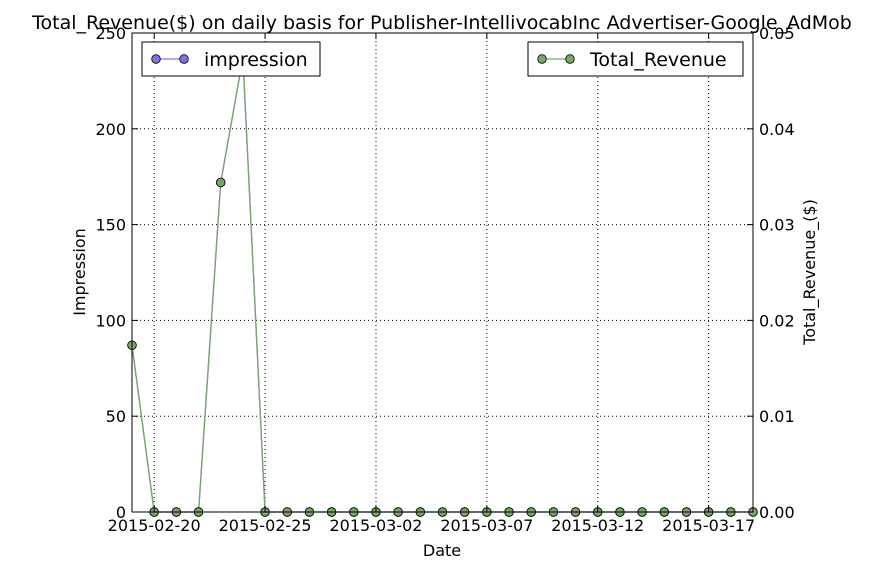 The image size is (884, 575). I want to click on y-axis-left-label: Impression, so click(79, 272).